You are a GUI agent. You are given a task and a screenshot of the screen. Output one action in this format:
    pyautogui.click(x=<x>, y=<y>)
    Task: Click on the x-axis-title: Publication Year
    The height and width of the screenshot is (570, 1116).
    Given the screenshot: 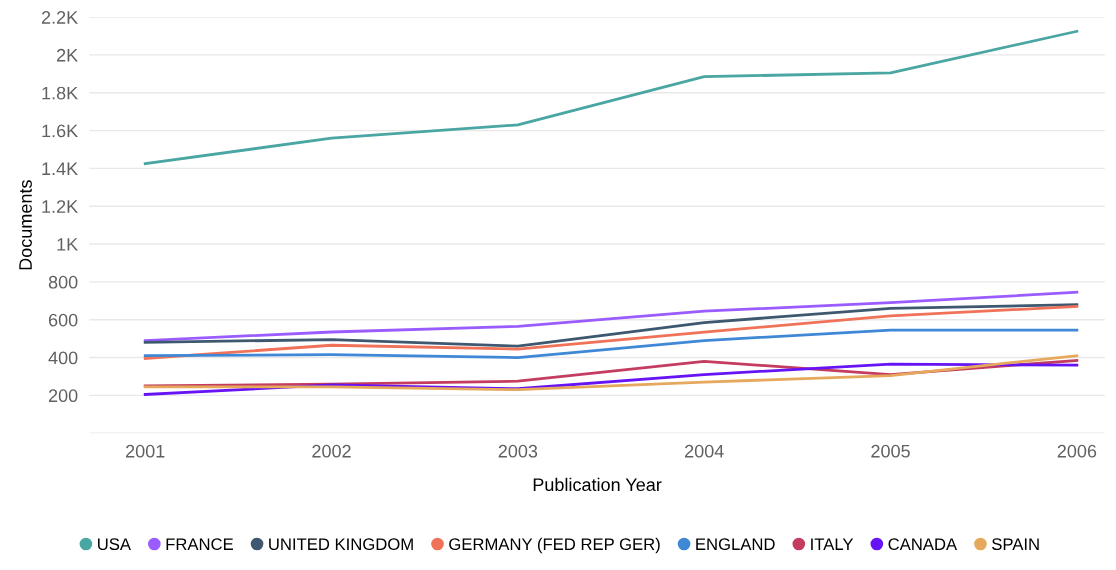 What is the action you would take?
    pyautogui.click(x=597, y=484)
    